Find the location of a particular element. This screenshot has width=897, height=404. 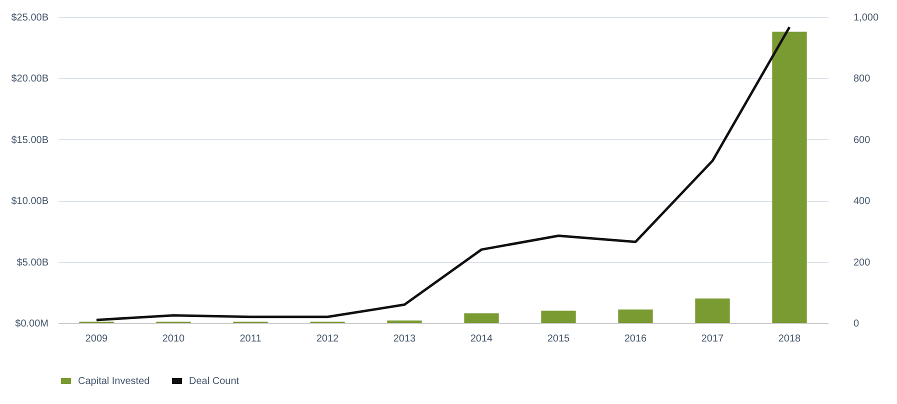

y2-tick-label: 800 is located at coordinates (862, 79).